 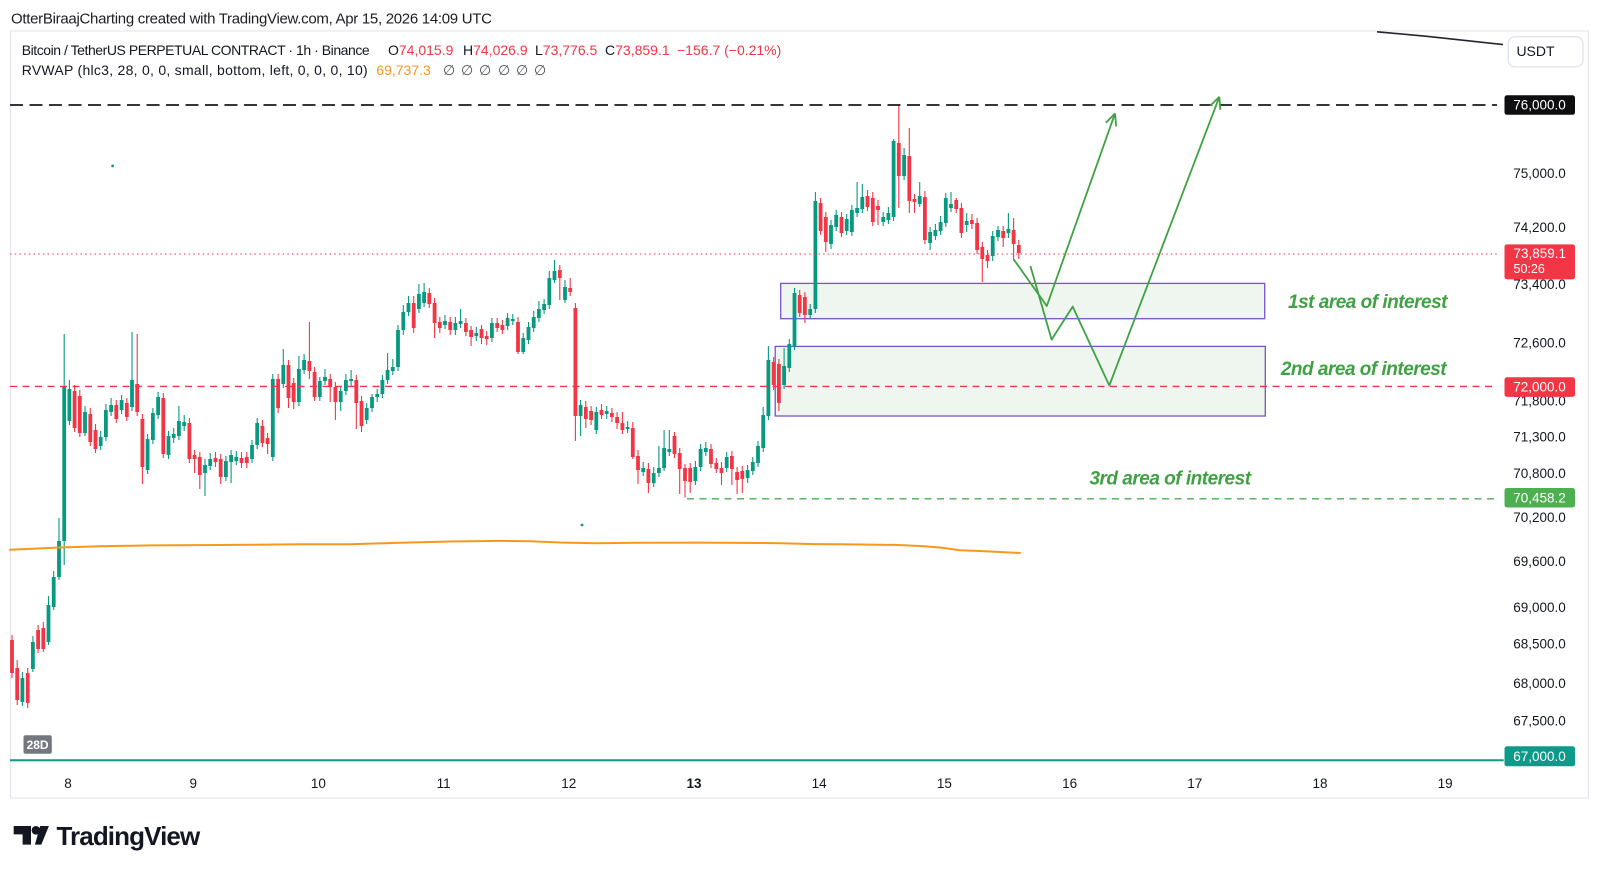 I want to click on svg-text: 68,000.0, so click(x=1539, y=683).